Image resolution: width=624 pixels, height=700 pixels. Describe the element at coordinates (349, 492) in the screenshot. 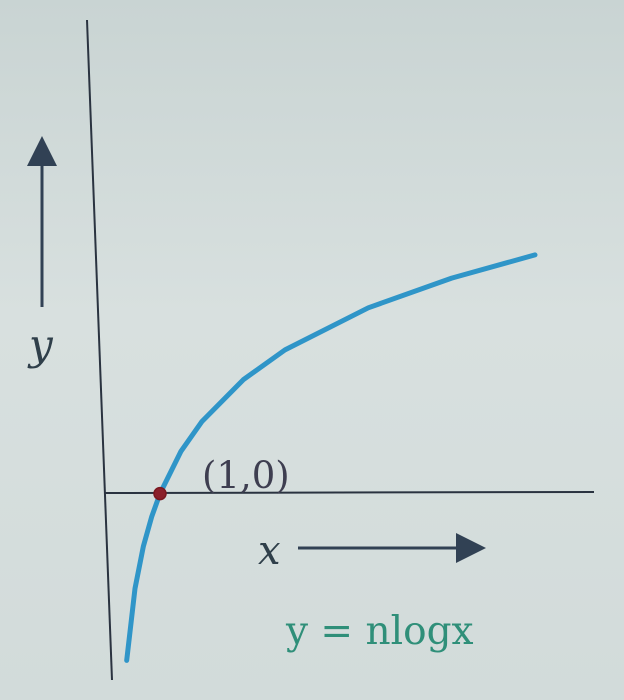

I see `x-axis` at that location.